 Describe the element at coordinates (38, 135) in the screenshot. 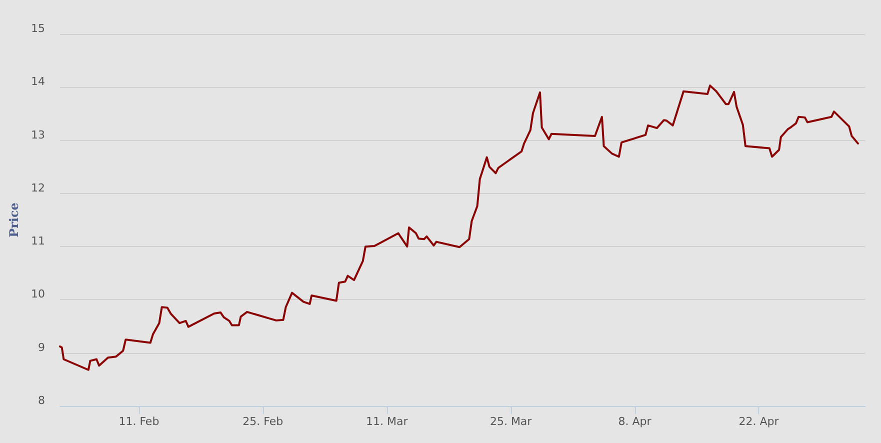

I see `y-tick-label: 13` at that location.